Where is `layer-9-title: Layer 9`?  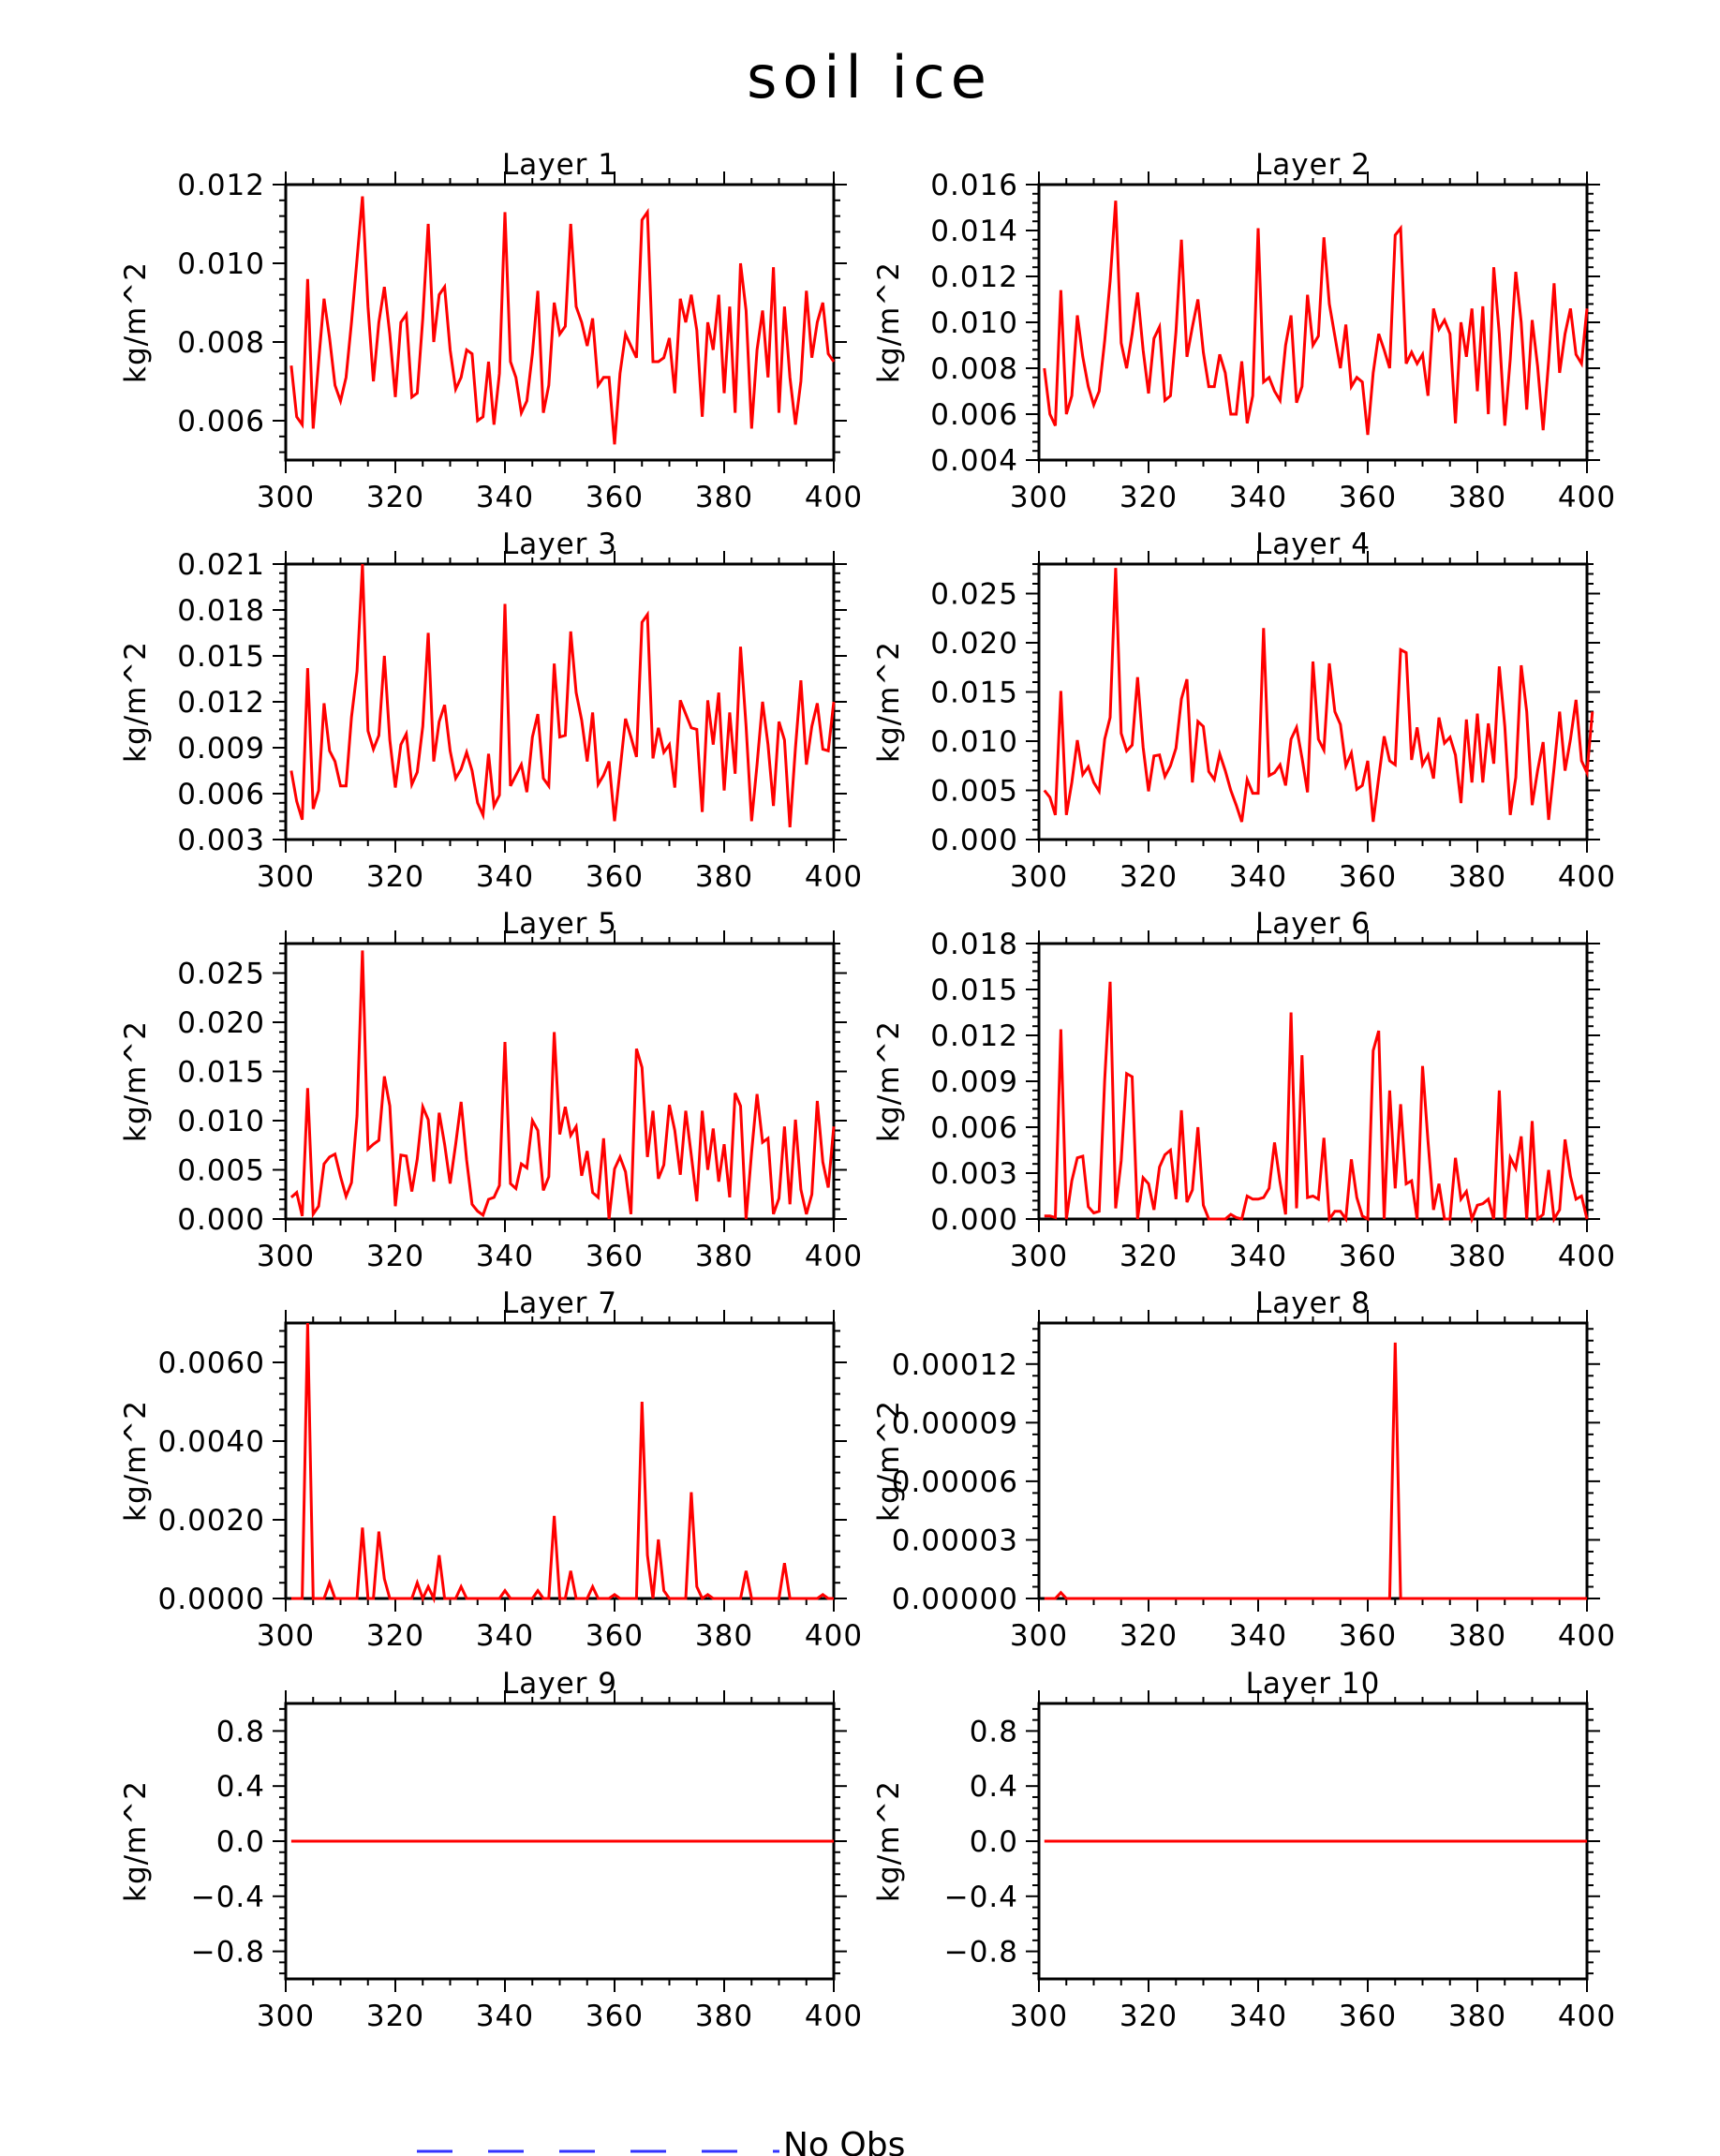
layer-9-title: Layer 9 is located at coordinates (560, 1684).